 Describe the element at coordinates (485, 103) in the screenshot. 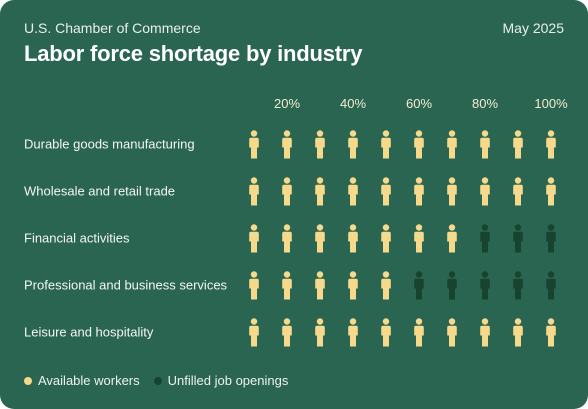

I see `x-tick-label: 80%` at that location.